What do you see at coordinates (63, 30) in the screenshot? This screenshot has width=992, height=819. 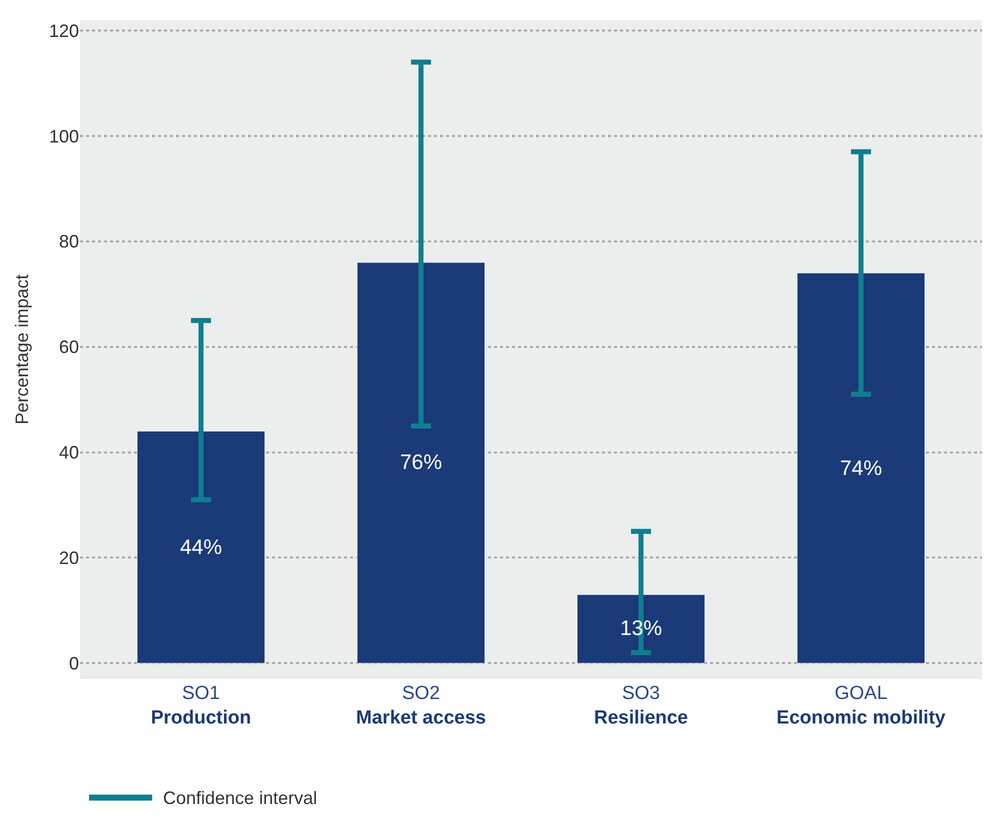 I see `y-tick-label: 120` at bounding box center [63, 30].